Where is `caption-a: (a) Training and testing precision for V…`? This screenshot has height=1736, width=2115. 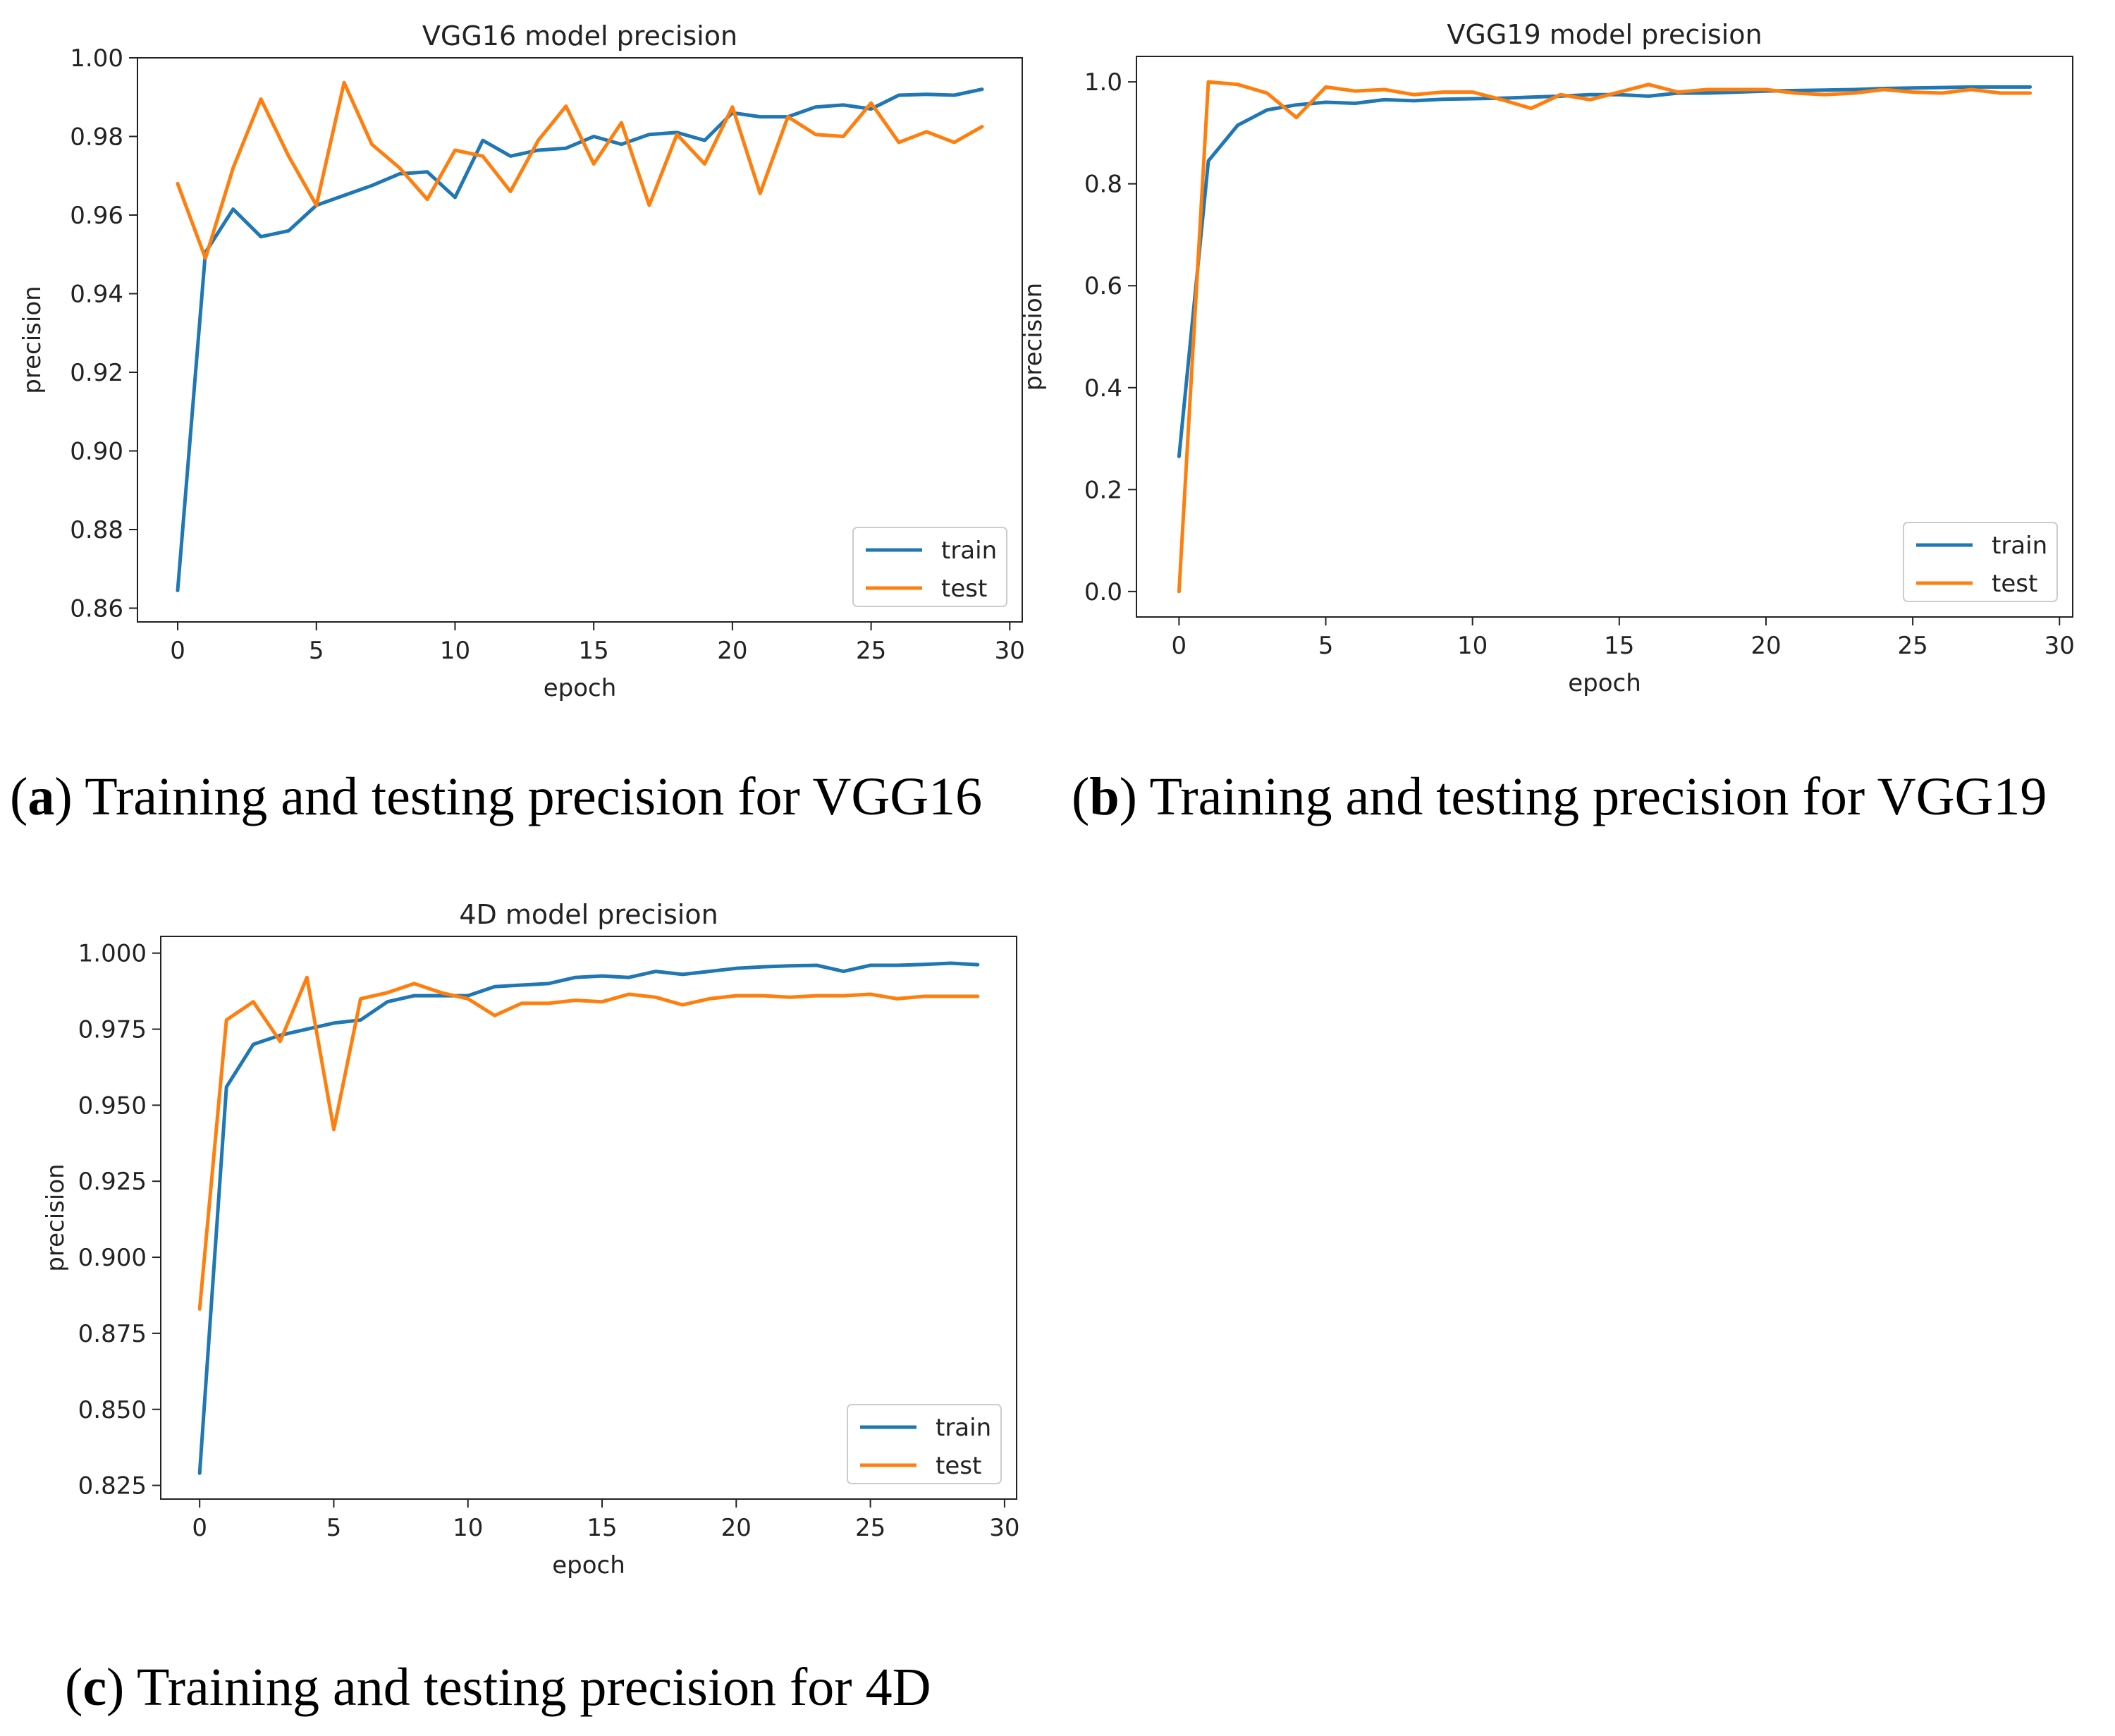 caption-a: (a) Training and testing precision for V… is located at coordinates (496, 797).